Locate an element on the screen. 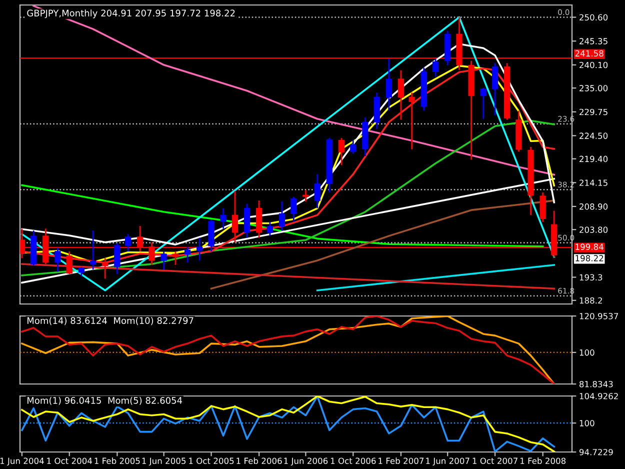  ref-line-label: 241.58 is located at coordinates (589, 53).